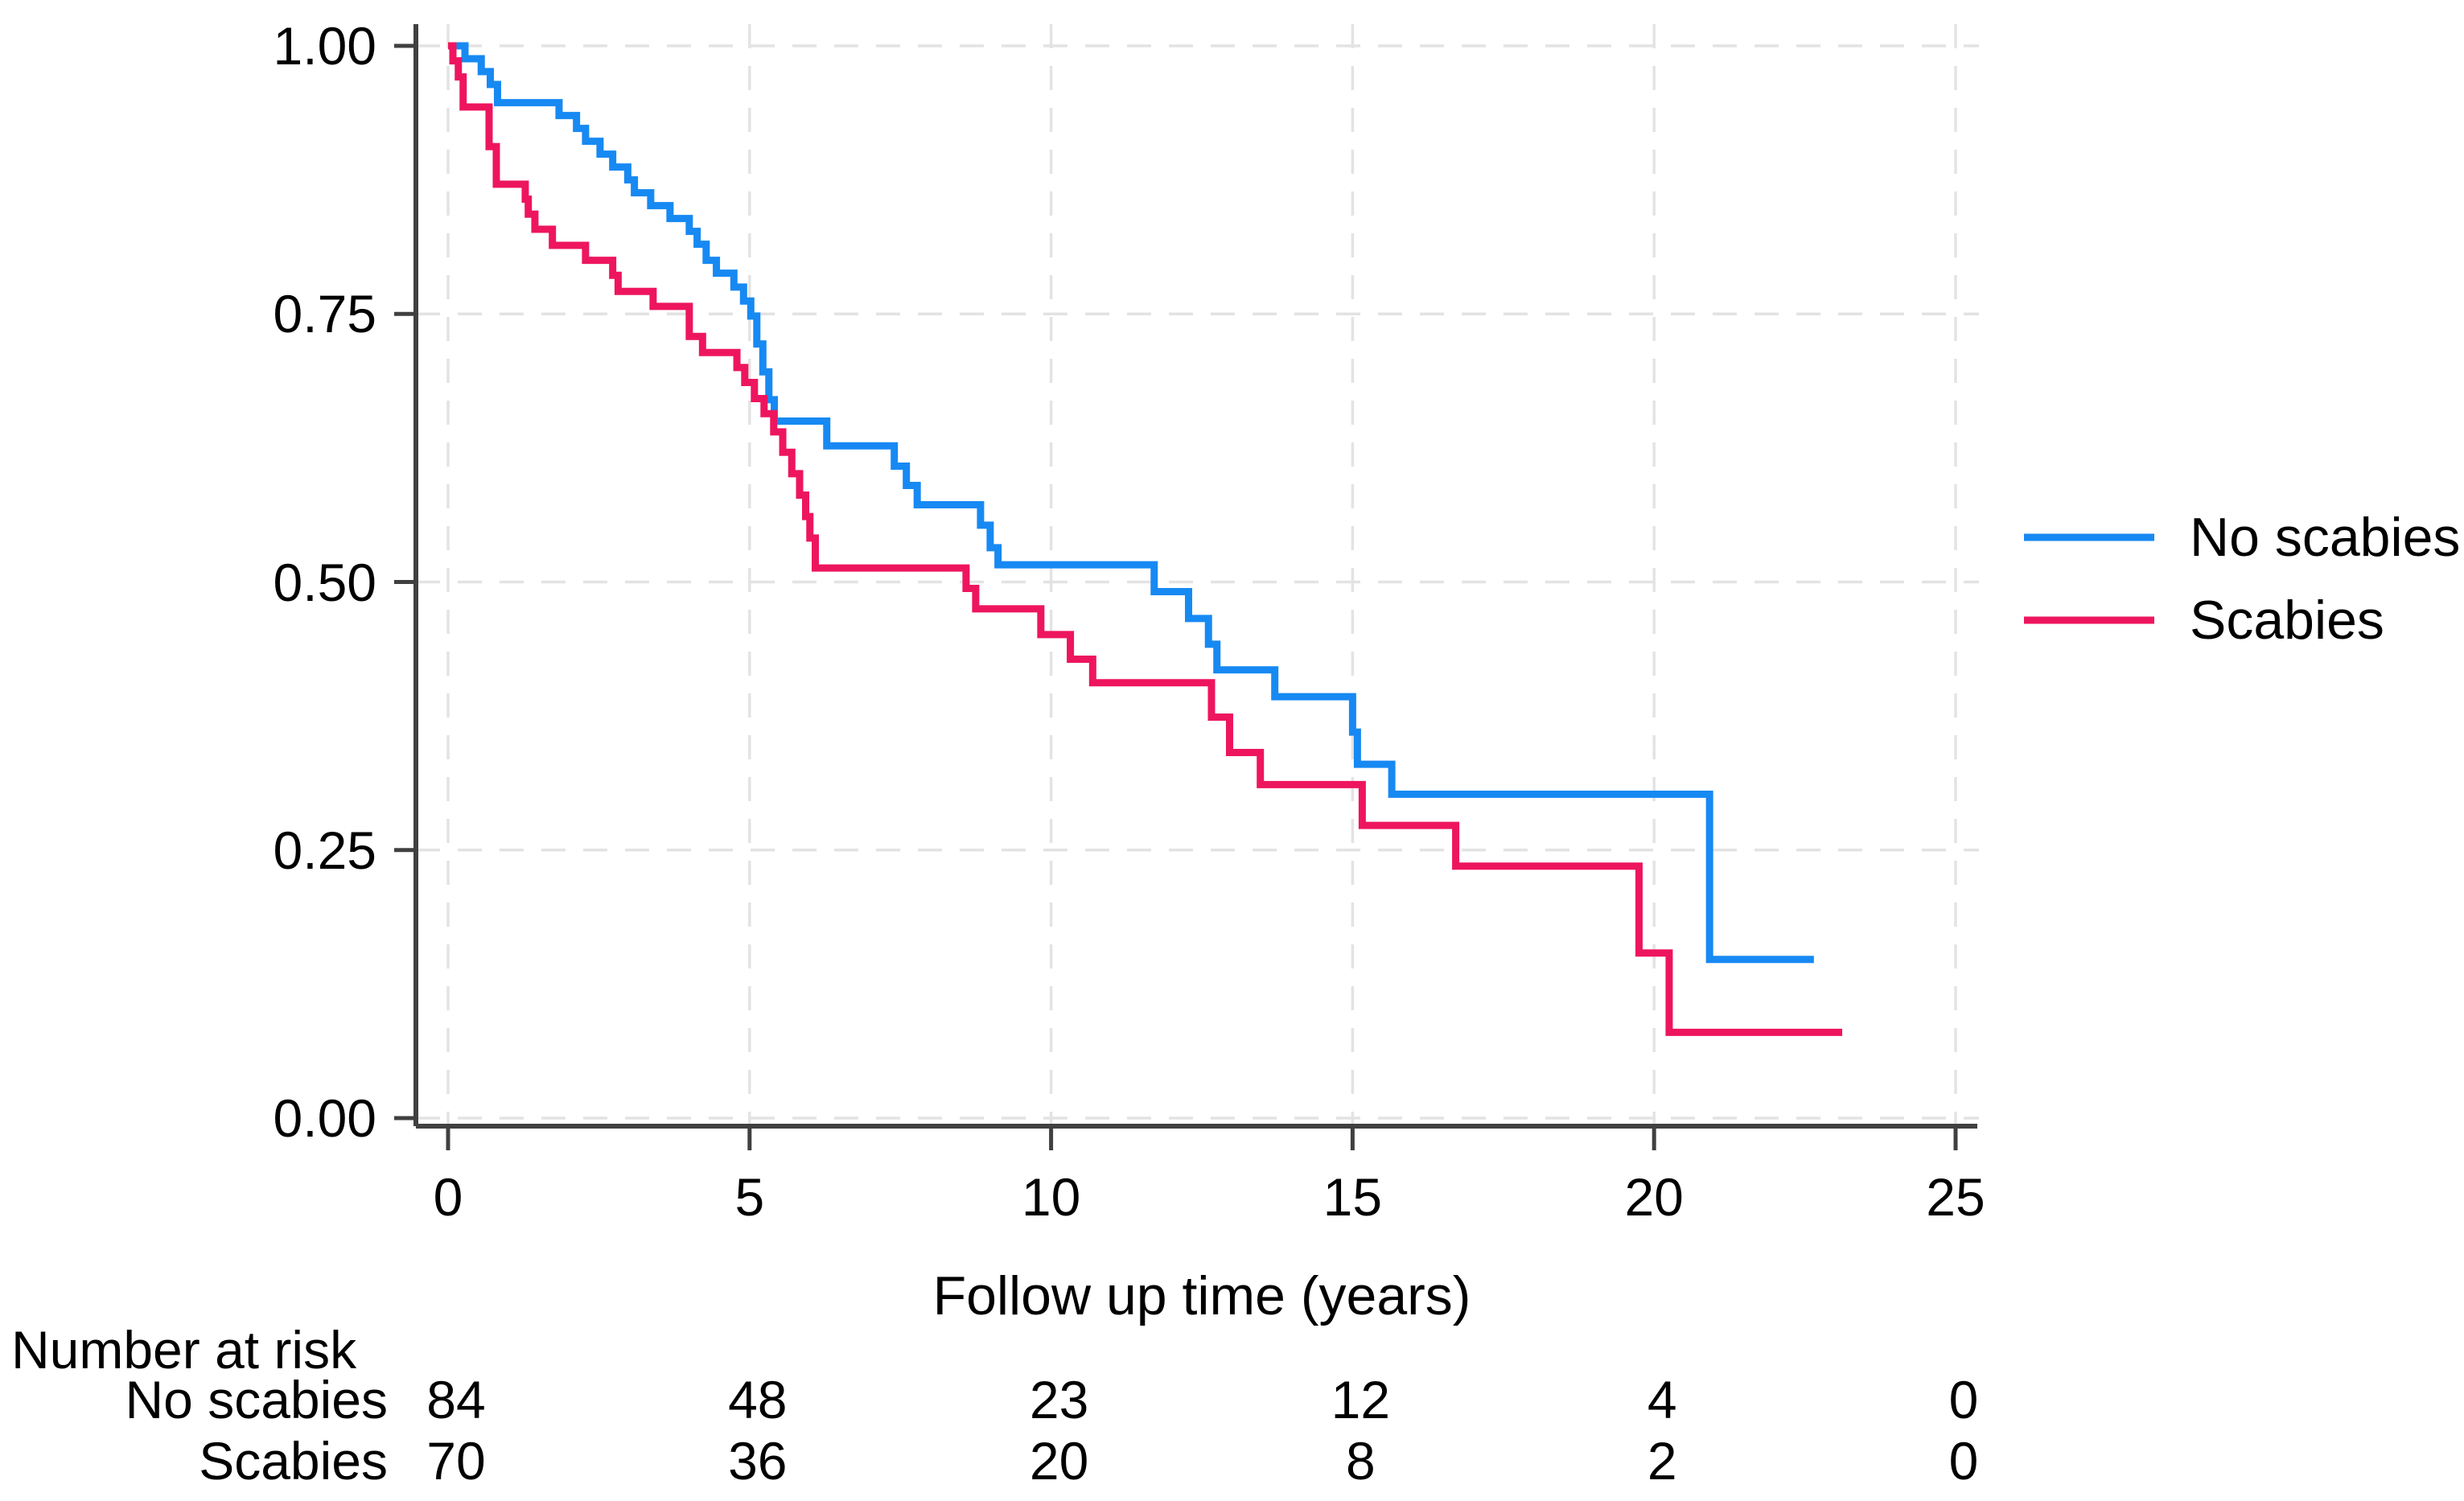  I want to click on risk-row-label: No scabies, so click(257, 1399).